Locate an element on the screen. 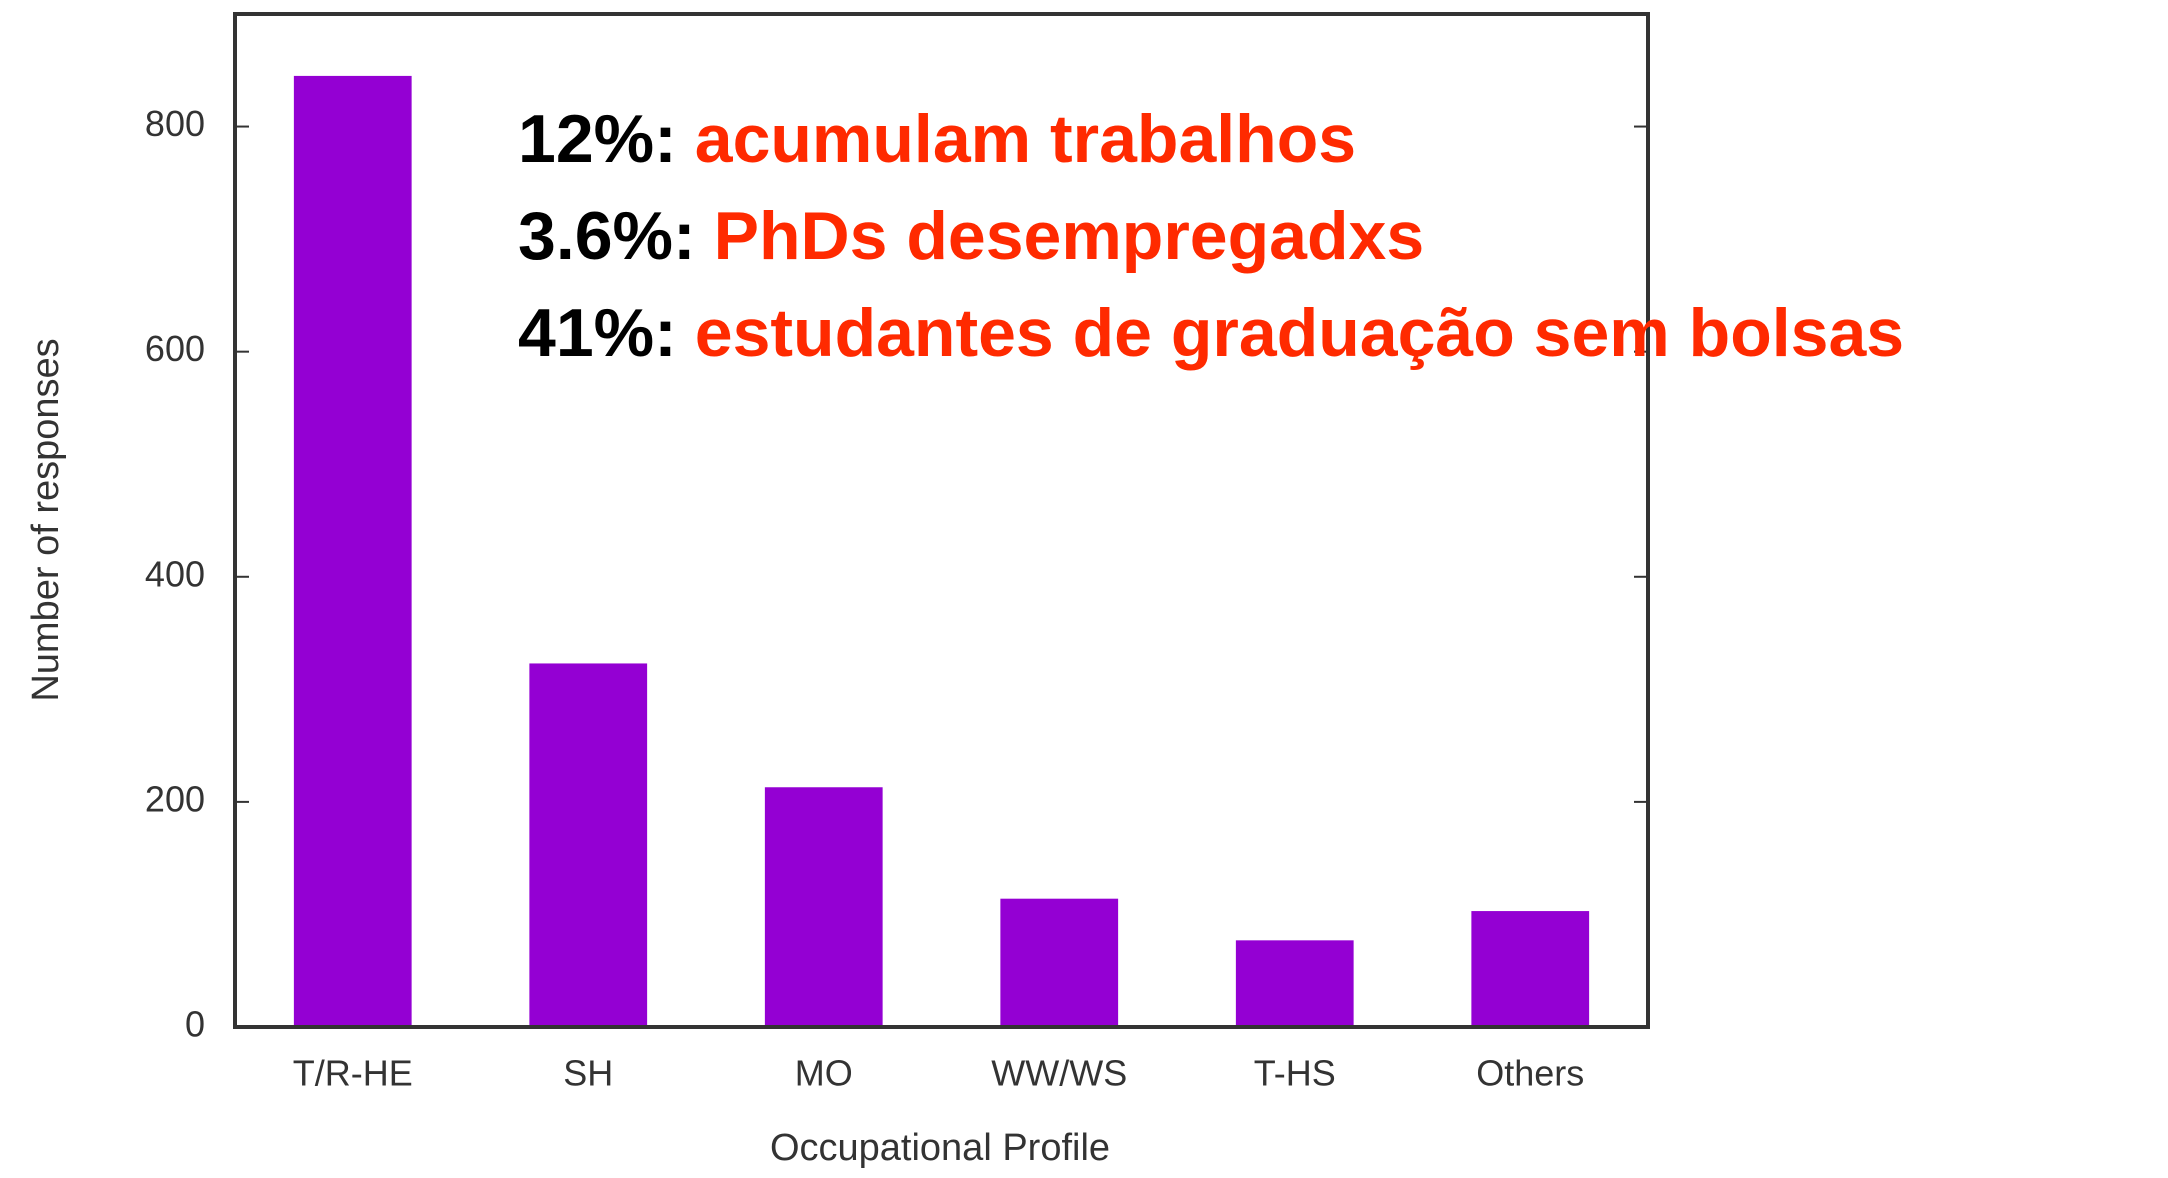 The image size is (2168, 1178). y-tick-label: 0 is located at coordinates (195, 1024).